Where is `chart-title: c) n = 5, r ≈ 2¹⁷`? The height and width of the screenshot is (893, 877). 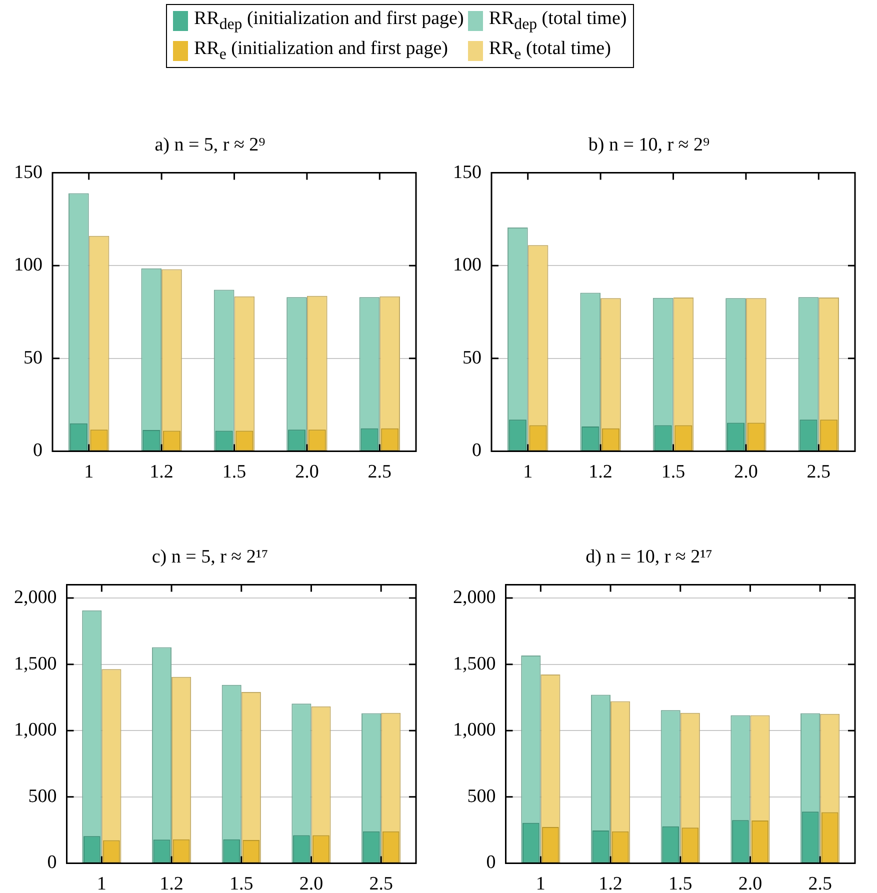
chart-title: c) n = 5, r ≈ 2¹⁷ is located at coordinates (210, 557).